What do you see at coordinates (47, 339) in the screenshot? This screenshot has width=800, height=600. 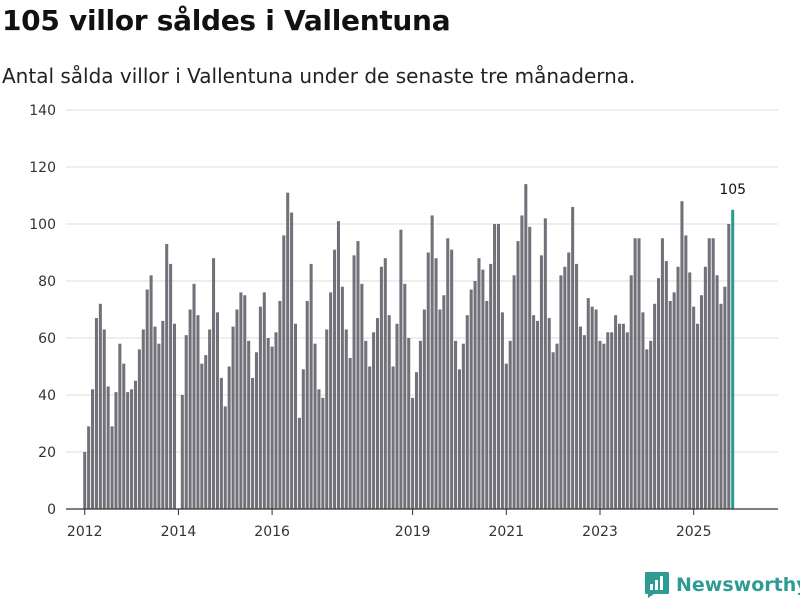 I see `y-tick-label: 60` at bounding box center [47, 339].